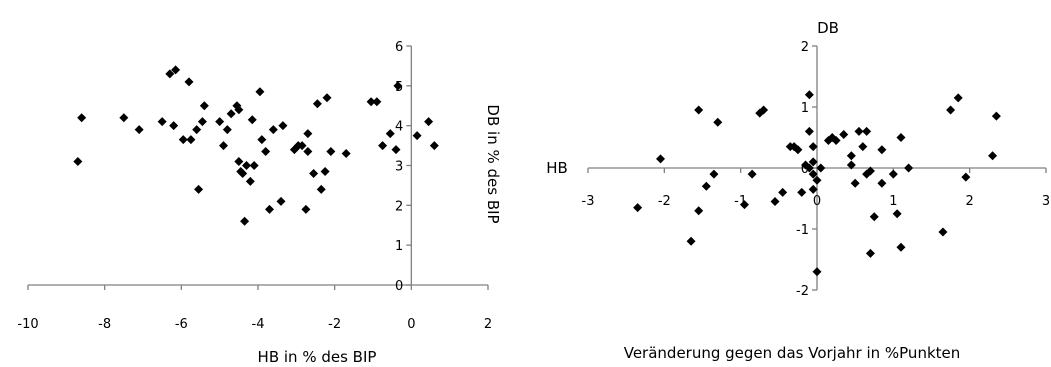  Describe the element at coordinates (802, 291) in the screenshot. I see `y-tick-label: -2` at that location.